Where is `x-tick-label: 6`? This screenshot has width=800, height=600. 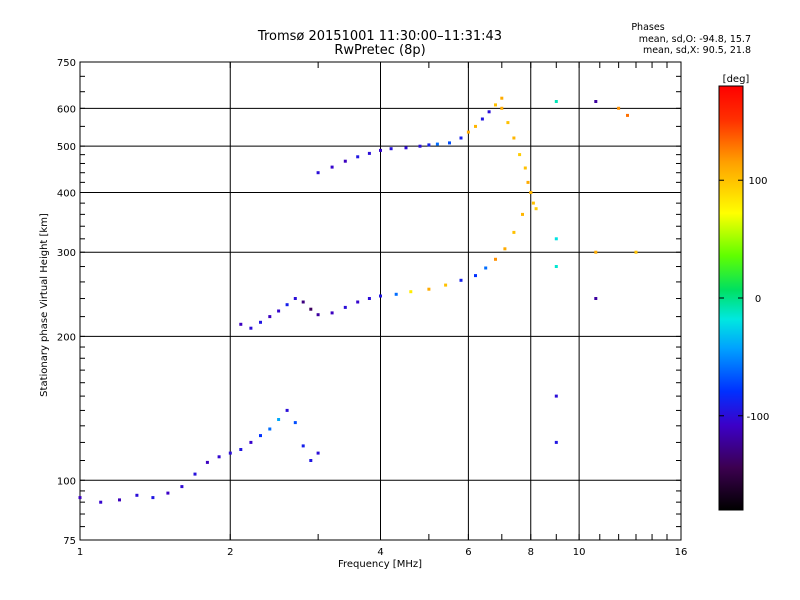
x-tick-label: 6 is located at coordinates (468, 552).